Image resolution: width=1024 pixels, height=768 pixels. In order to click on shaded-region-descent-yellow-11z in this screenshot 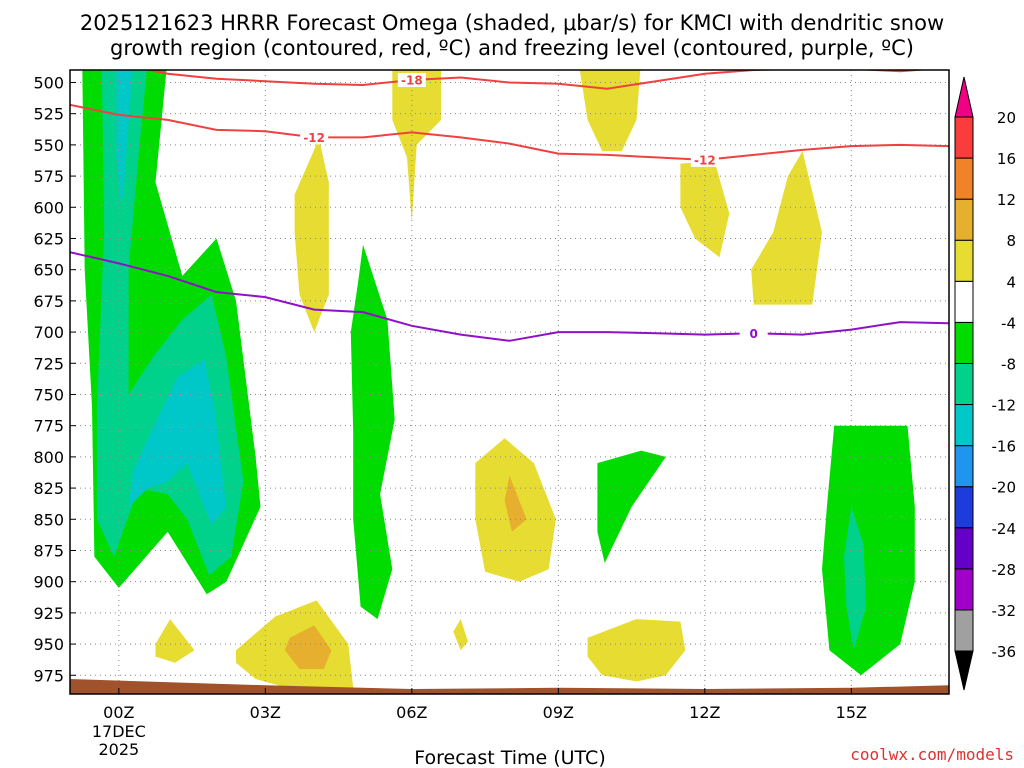, I will do `click(636, 650)`.